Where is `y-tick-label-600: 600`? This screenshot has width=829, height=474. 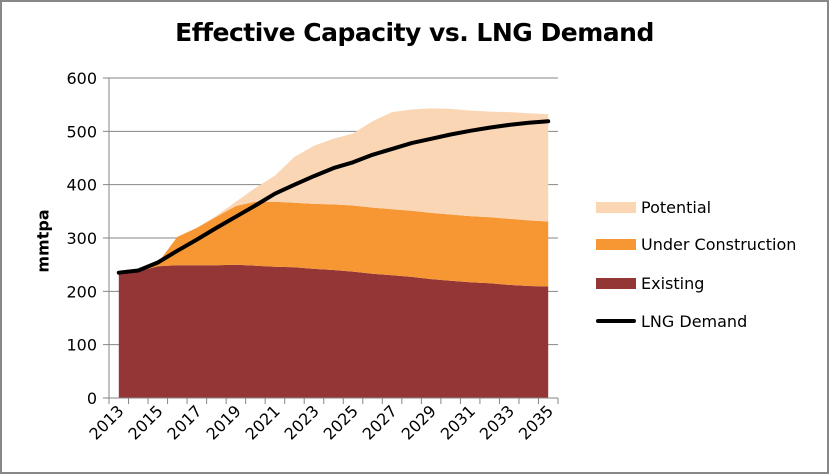 y-tick-label-600: 600 is located at coordinates (81, 78).